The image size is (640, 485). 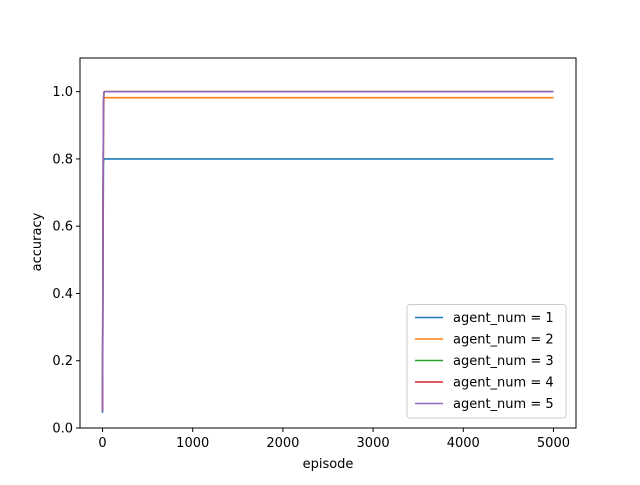 What do you see at coordinates (62, 227) in the screenshot?
I see `y-tick-label: 0.6` at bounding box center [62, 227].